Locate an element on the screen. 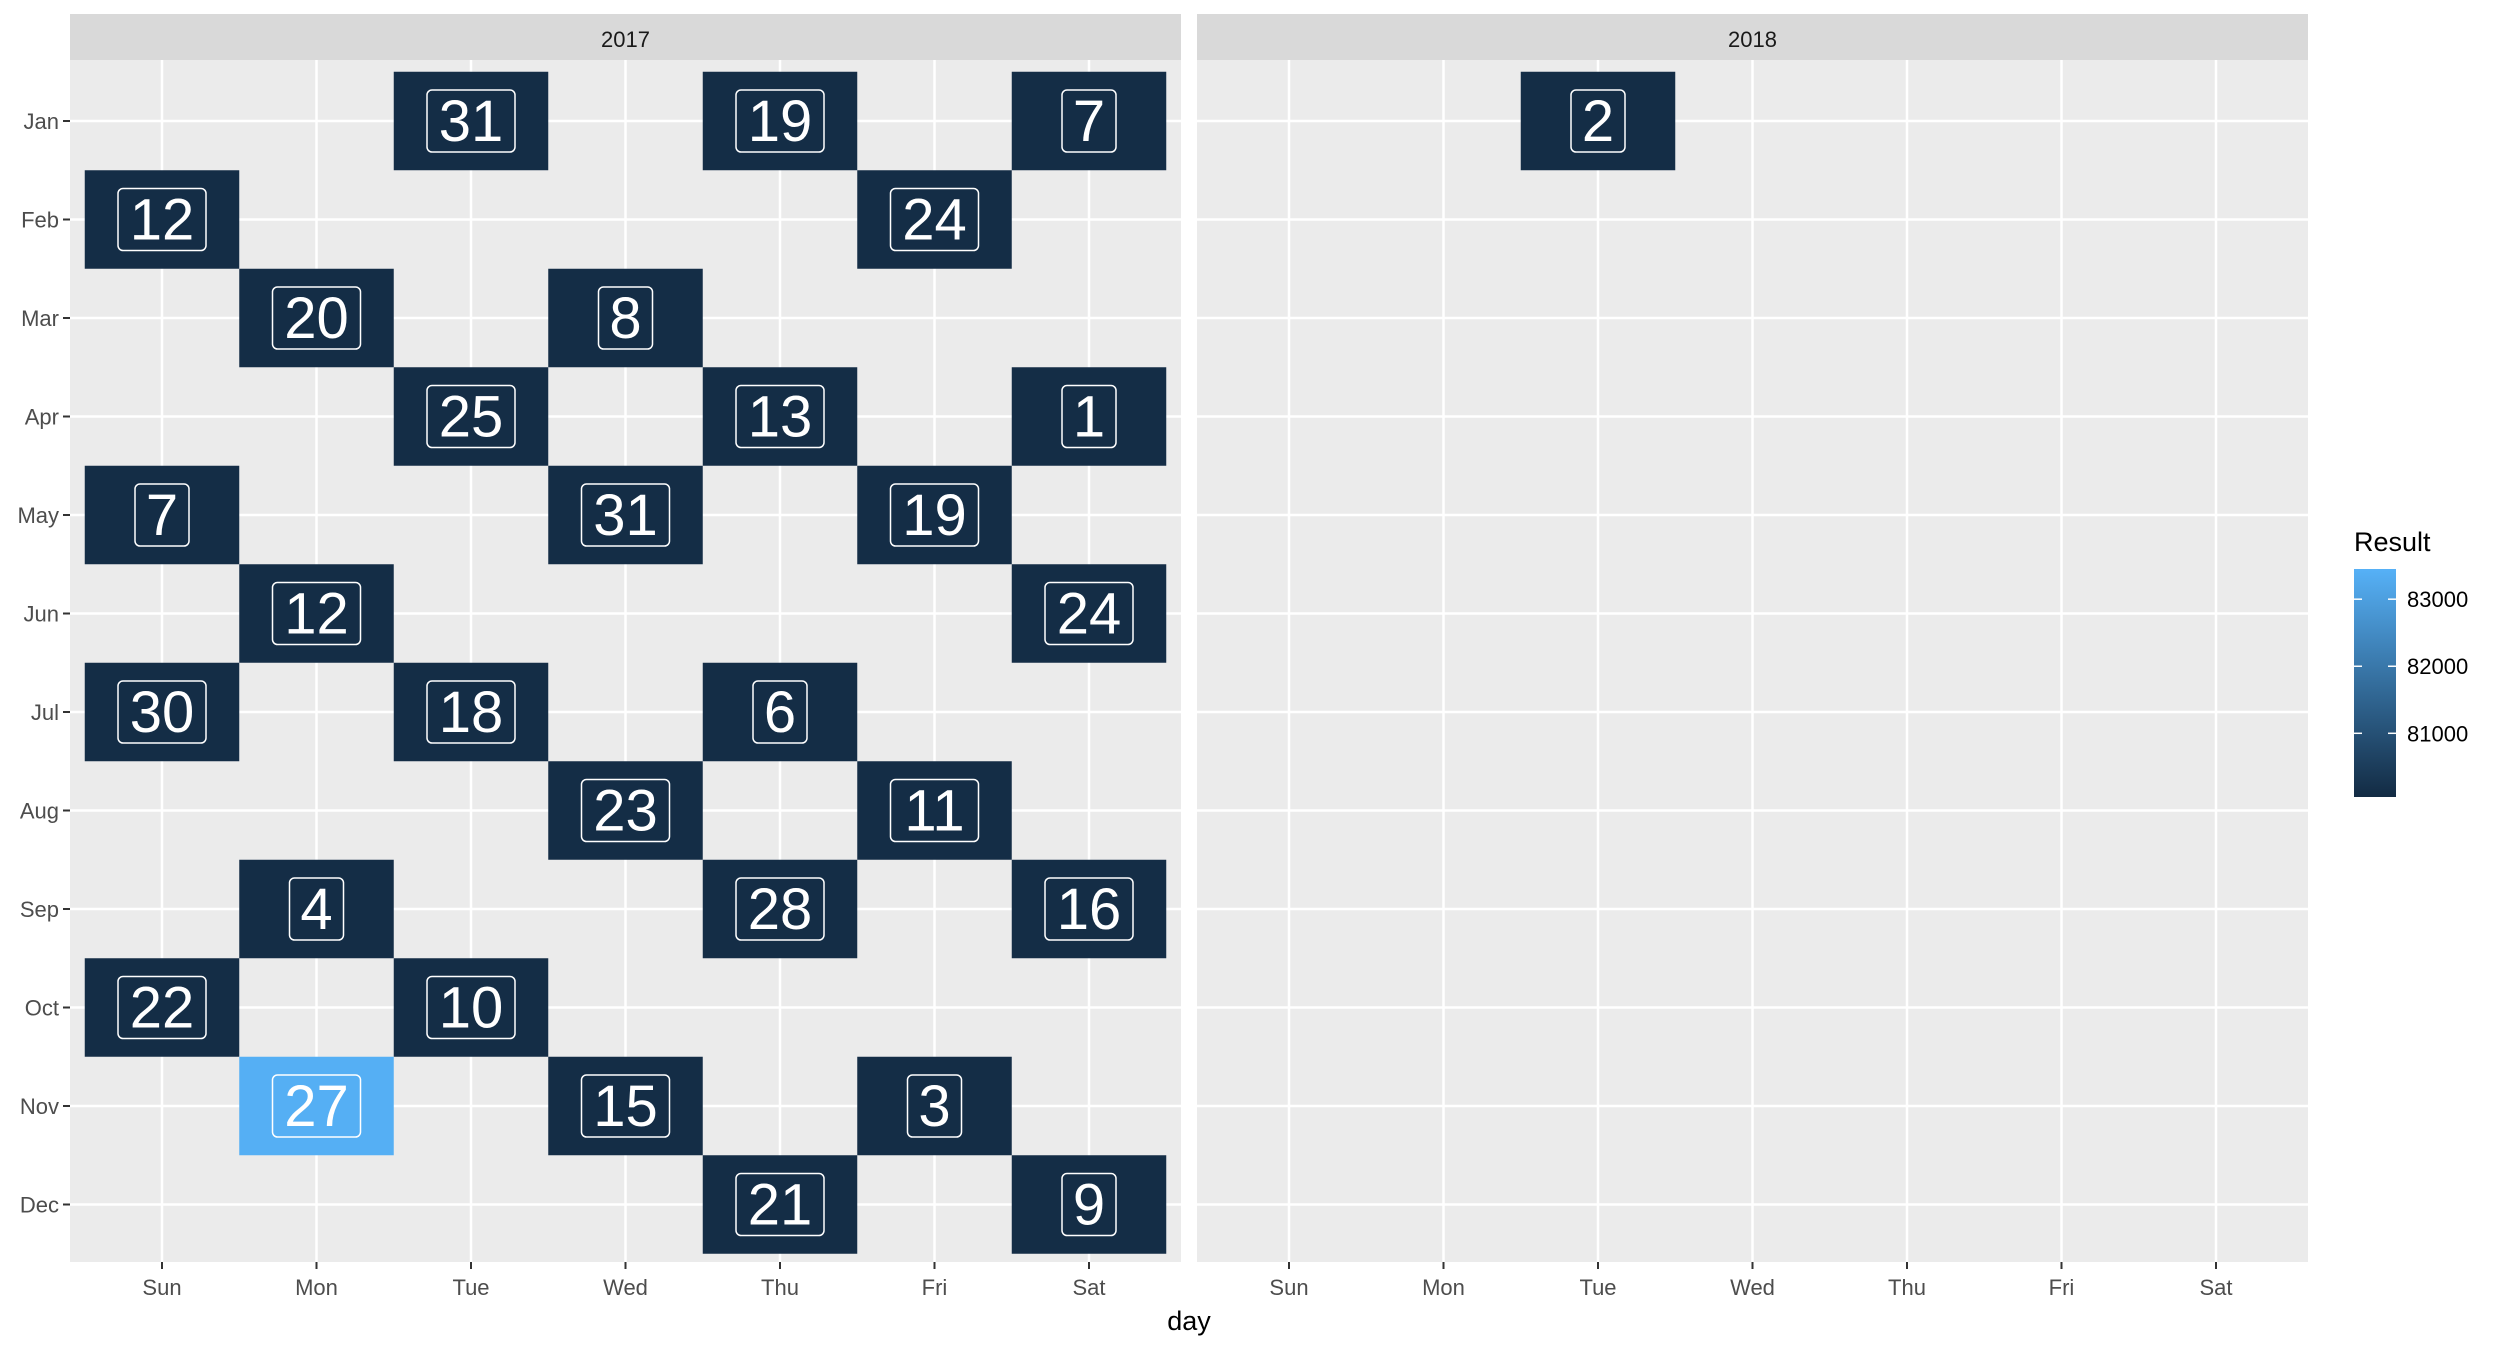  heatmap-tile: 24 is located at coordinates (934, 219).